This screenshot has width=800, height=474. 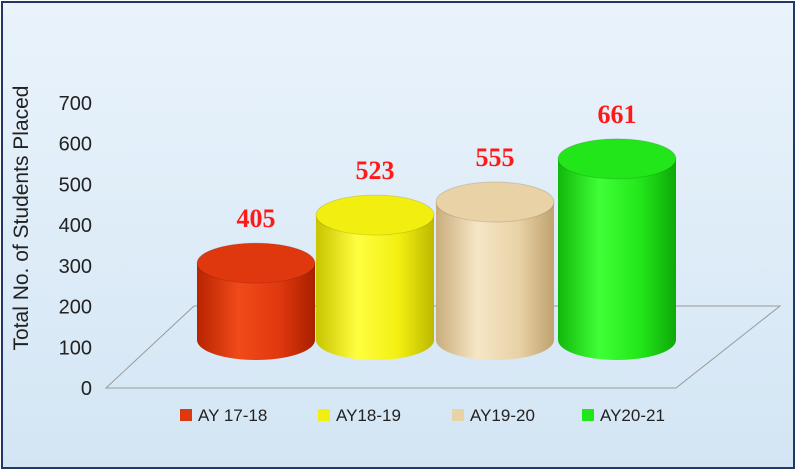 What do you see at coordinates (75, 348) in the screenshot?
I see `y-tick-label: 100` at bounding box center [75, 348].